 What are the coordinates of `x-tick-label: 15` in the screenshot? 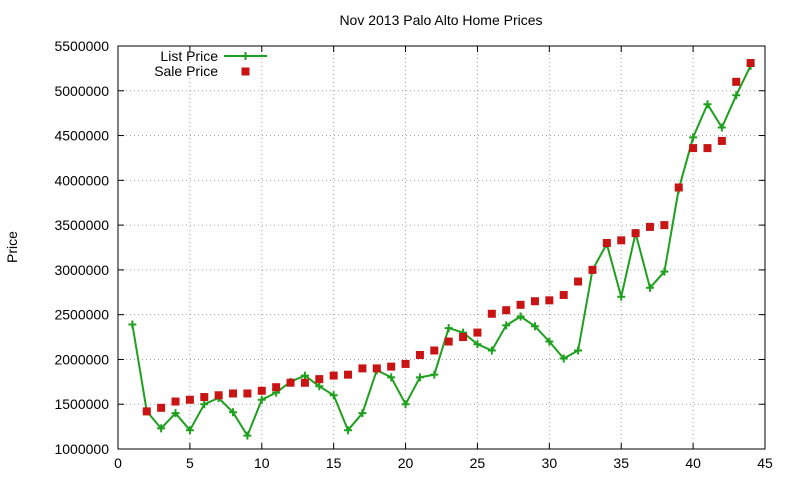 It's located at (334, 463).